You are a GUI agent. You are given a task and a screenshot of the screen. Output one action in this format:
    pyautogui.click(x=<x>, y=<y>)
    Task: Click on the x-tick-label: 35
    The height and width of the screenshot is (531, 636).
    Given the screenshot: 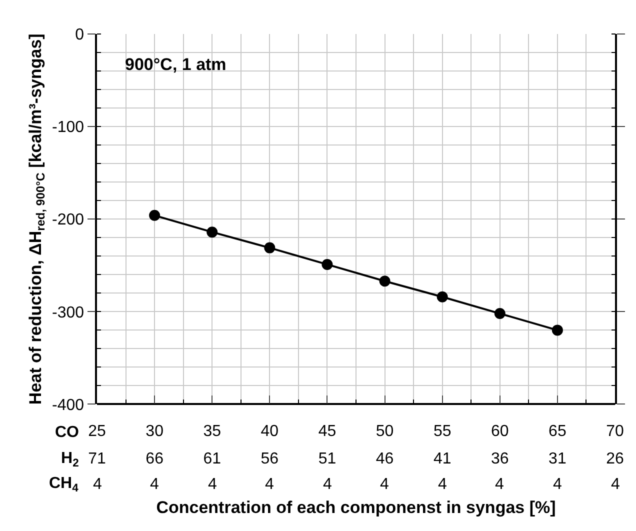 What is the action you would take?
    pyautogui.click(x=212, y=431)
    